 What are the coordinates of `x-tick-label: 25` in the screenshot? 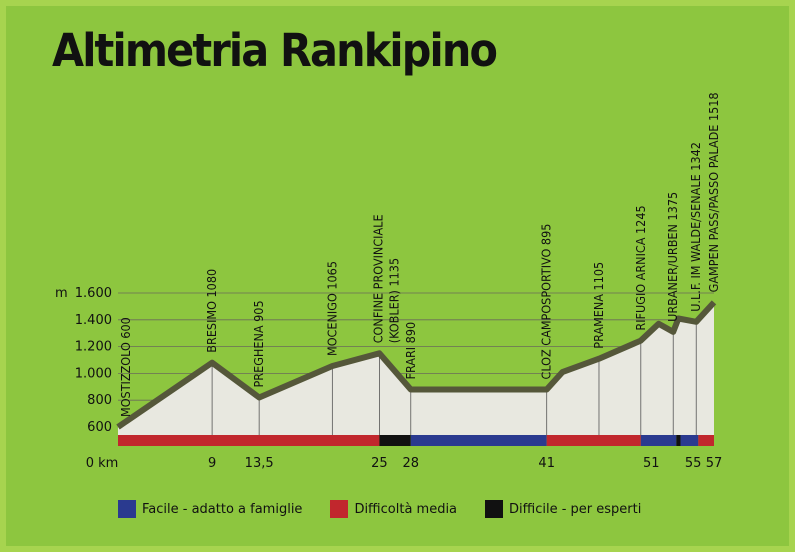 It's located at (379, 463).